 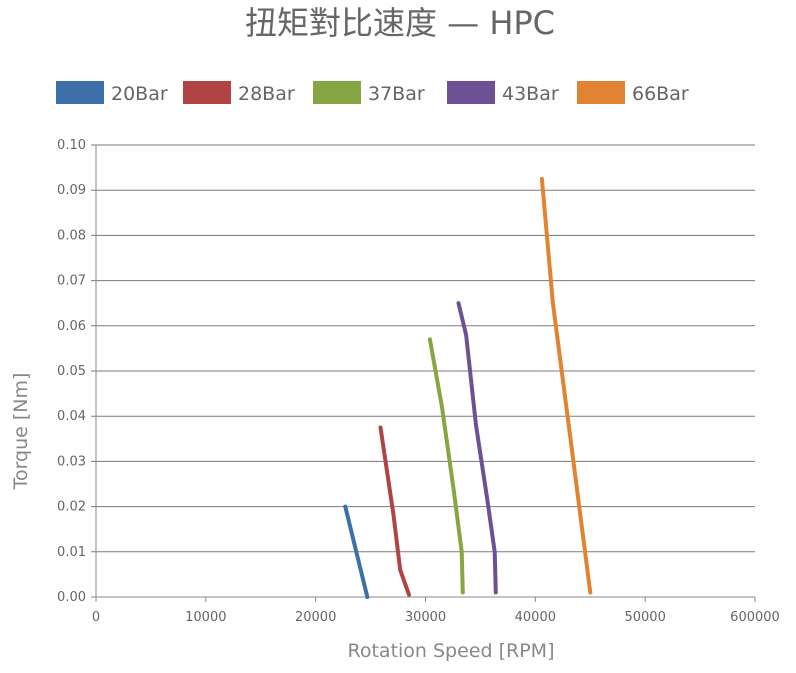 I want to click on series-line-43bar, so click(x=477, y=448).